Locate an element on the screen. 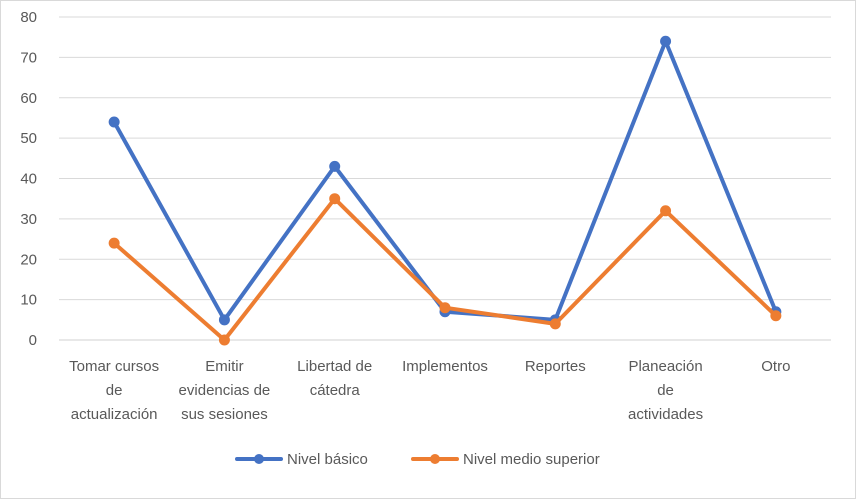 This screenshot has width=856, height=500. x-tick-label: Libertad de cátedra is located at coordinates (334, 378).